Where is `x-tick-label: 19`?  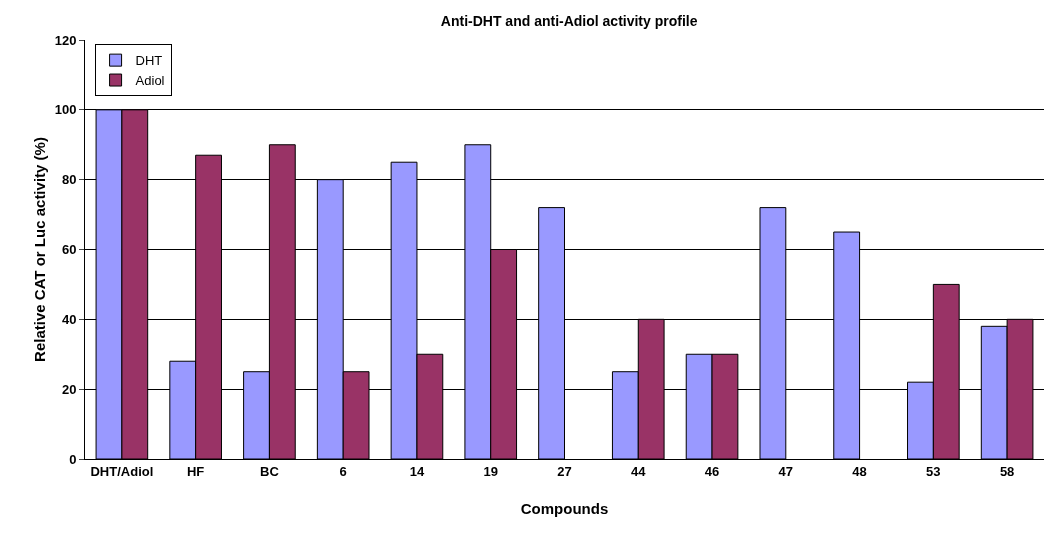
x-tick-label: 19 is located at coordinates (490, 471).